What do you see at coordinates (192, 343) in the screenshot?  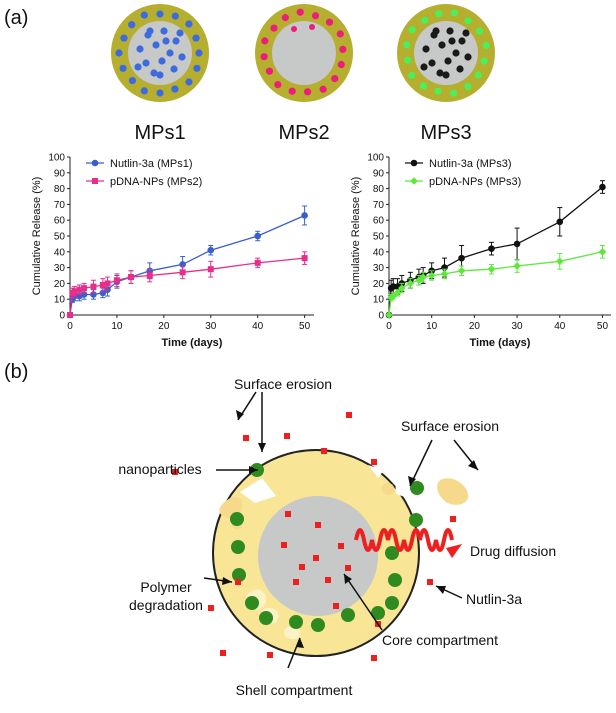 I see `x-axis-label: Time (days)` at bounding box center [192, 343].